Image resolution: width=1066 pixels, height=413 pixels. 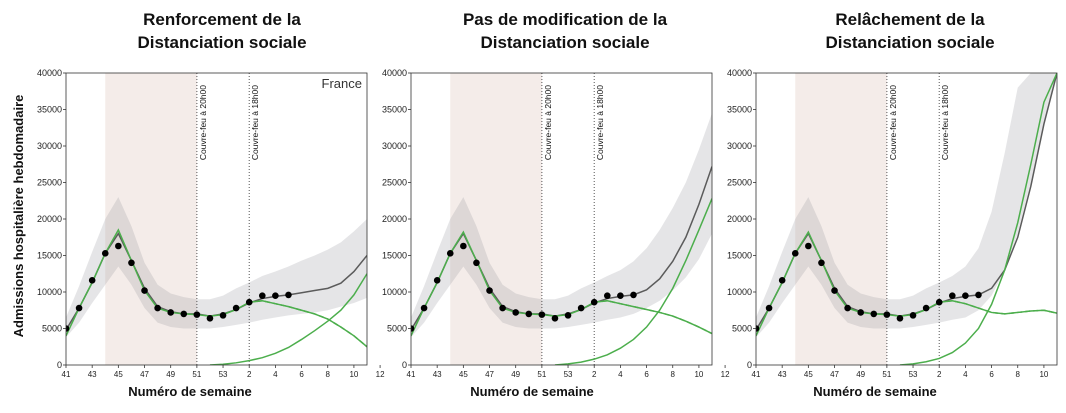 I want to click on panel-1-title: Renforcement de la Distanciation sociale, so click(x=222, y=31).